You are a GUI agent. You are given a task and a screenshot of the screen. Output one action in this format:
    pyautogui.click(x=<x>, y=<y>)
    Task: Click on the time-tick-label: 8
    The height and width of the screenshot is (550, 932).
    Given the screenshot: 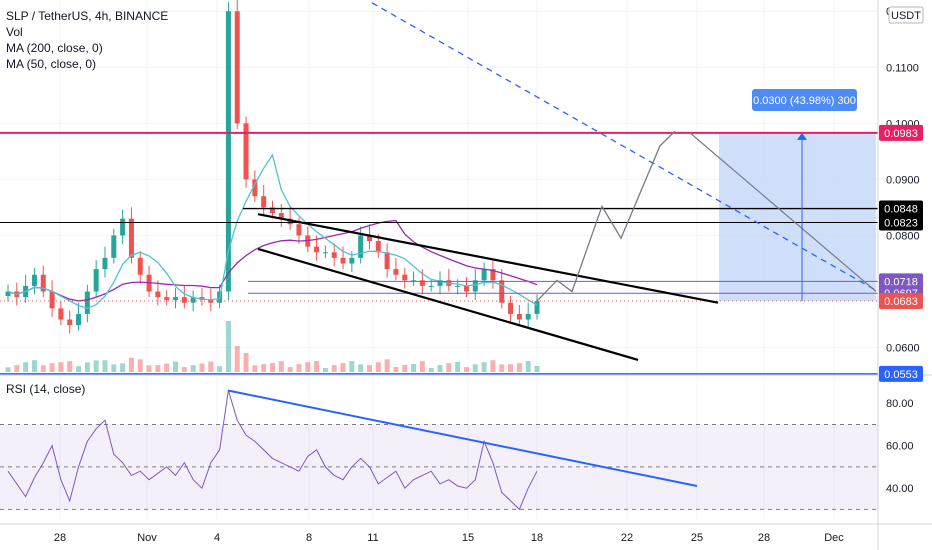 What is the action you would take?
    pyautogui.click(x=309, y=538)
    